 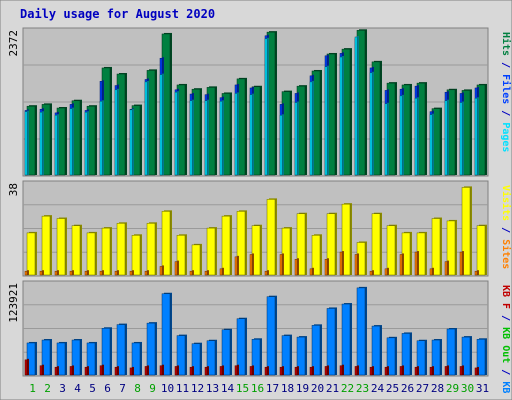 I want to click on tick-label: 3, so click(x=62, y=388).